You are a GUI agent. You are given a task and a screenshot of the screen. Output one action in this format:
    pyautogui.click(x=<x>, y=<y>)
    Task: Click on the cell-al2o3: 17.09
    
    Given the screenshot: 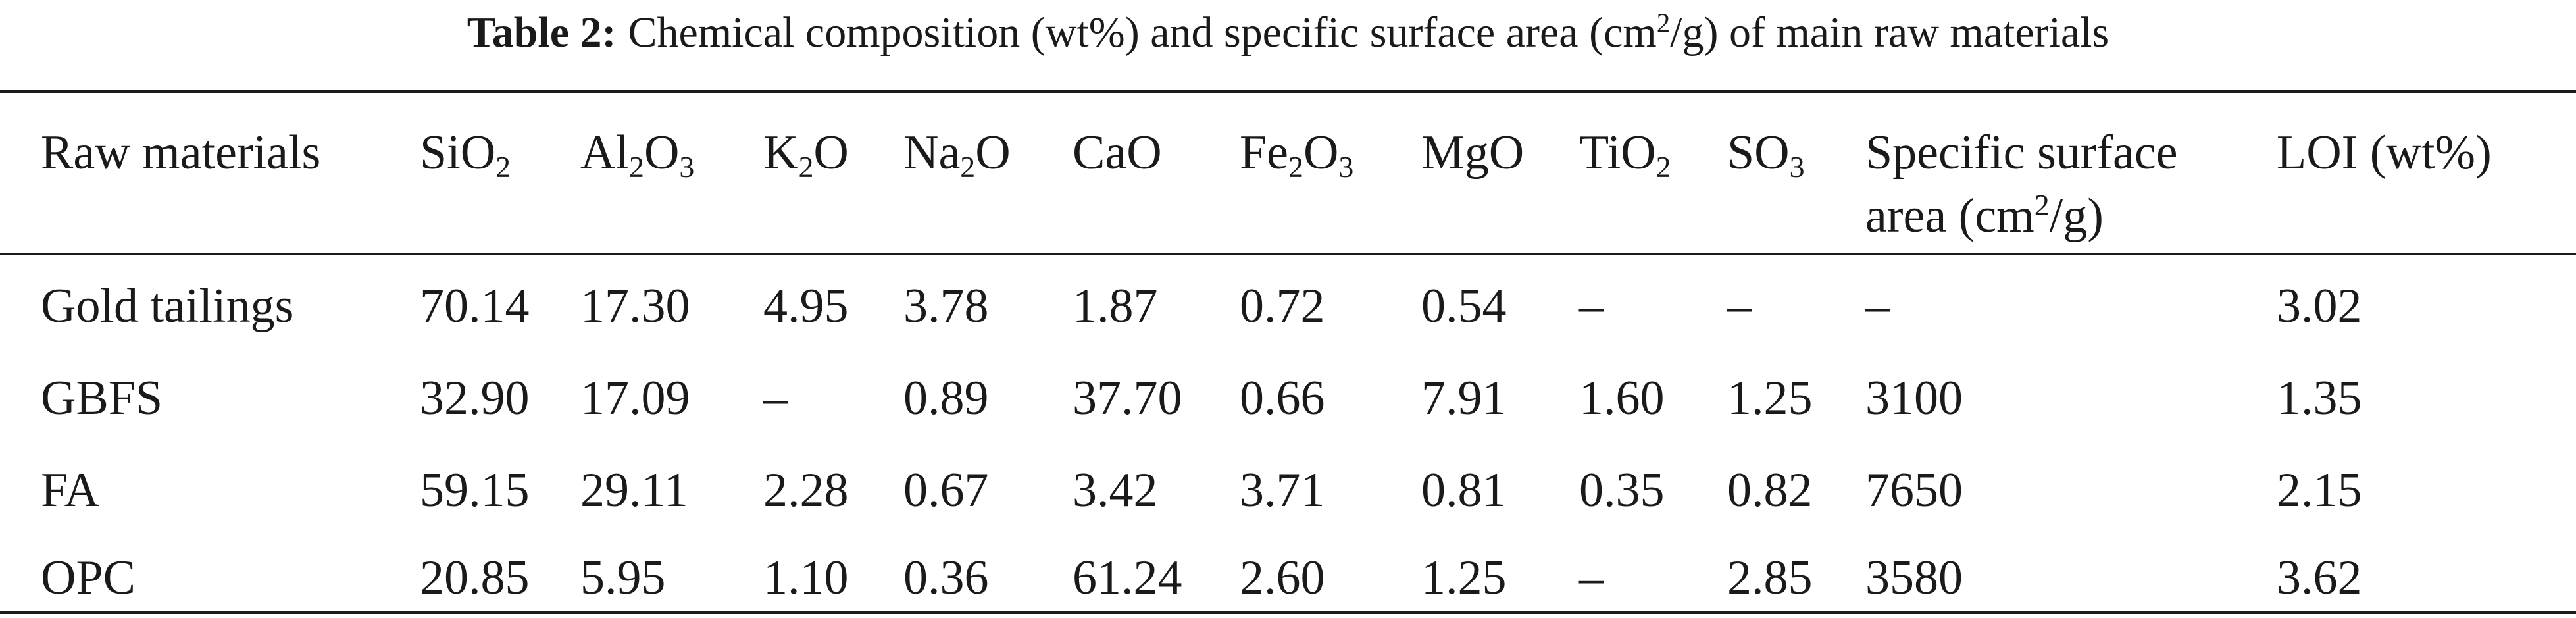 What is the action you would take?
    pyautogui.click(x=635, y=398)
    